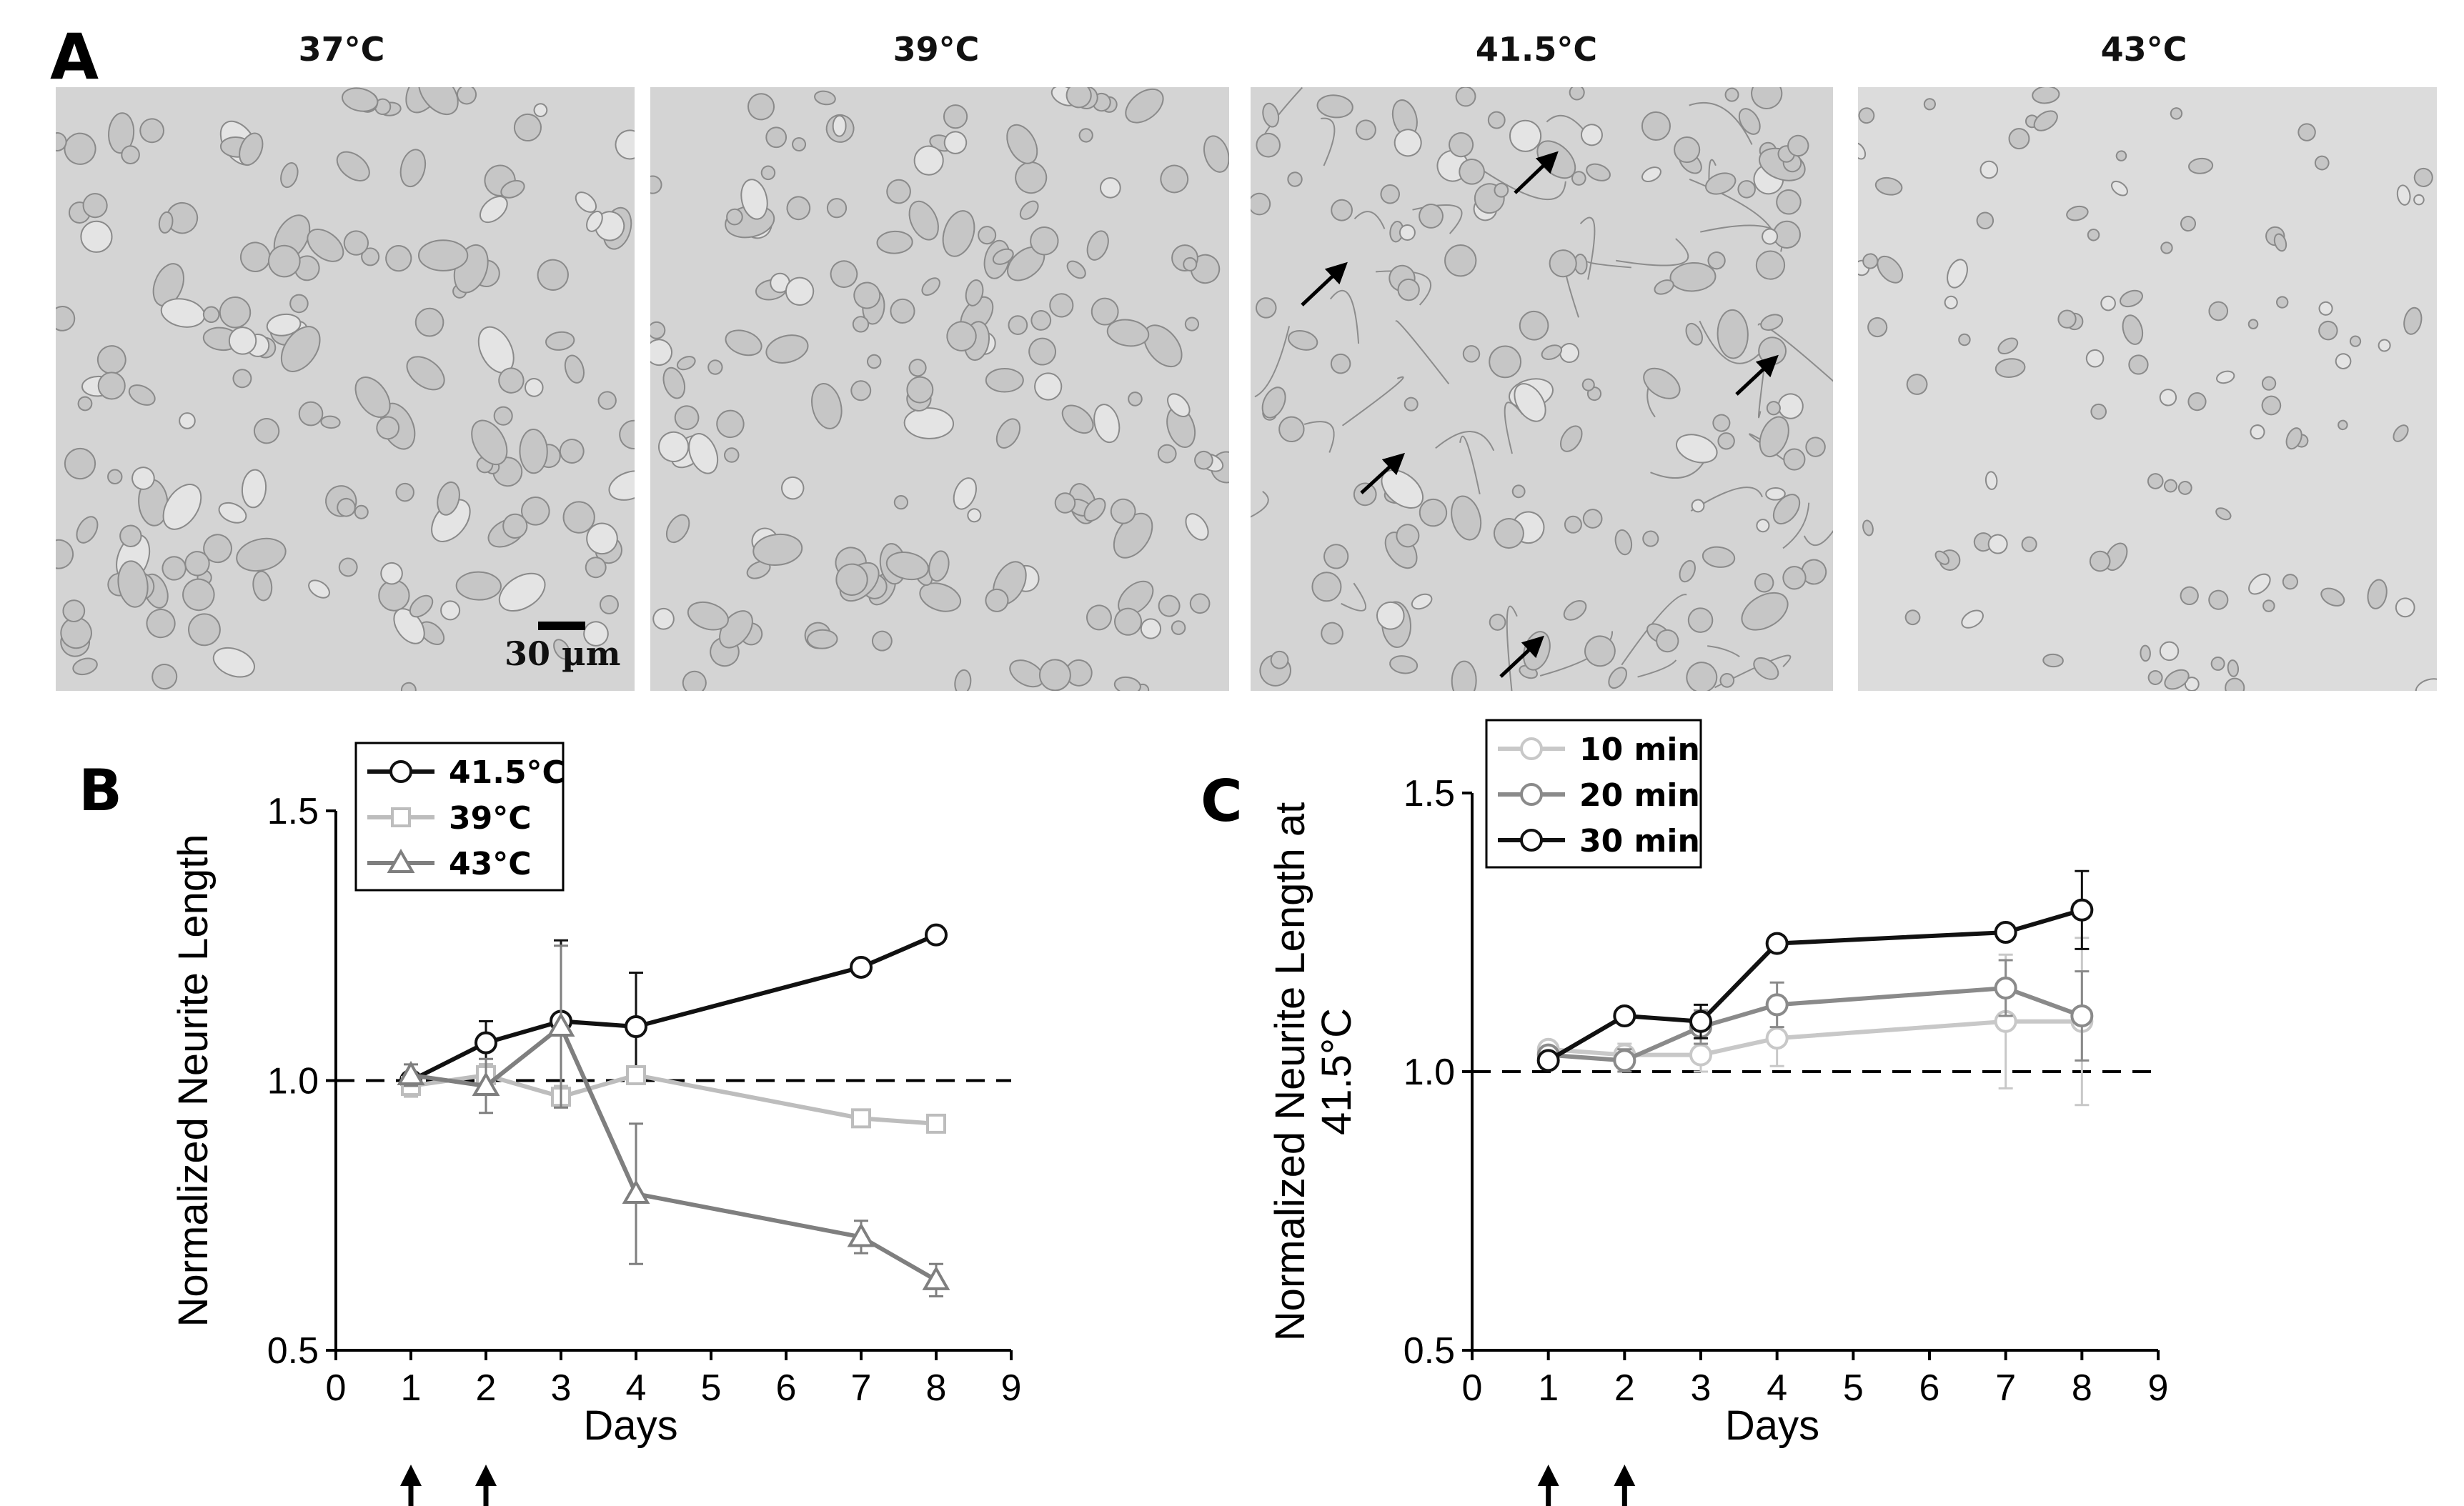 The width and height of the screenshot is (2464, 1506). What do you see at coordinates (636, 1388) in the screenshot?
I see `x-tick-label: 4` at bounding box center [636, 1388].